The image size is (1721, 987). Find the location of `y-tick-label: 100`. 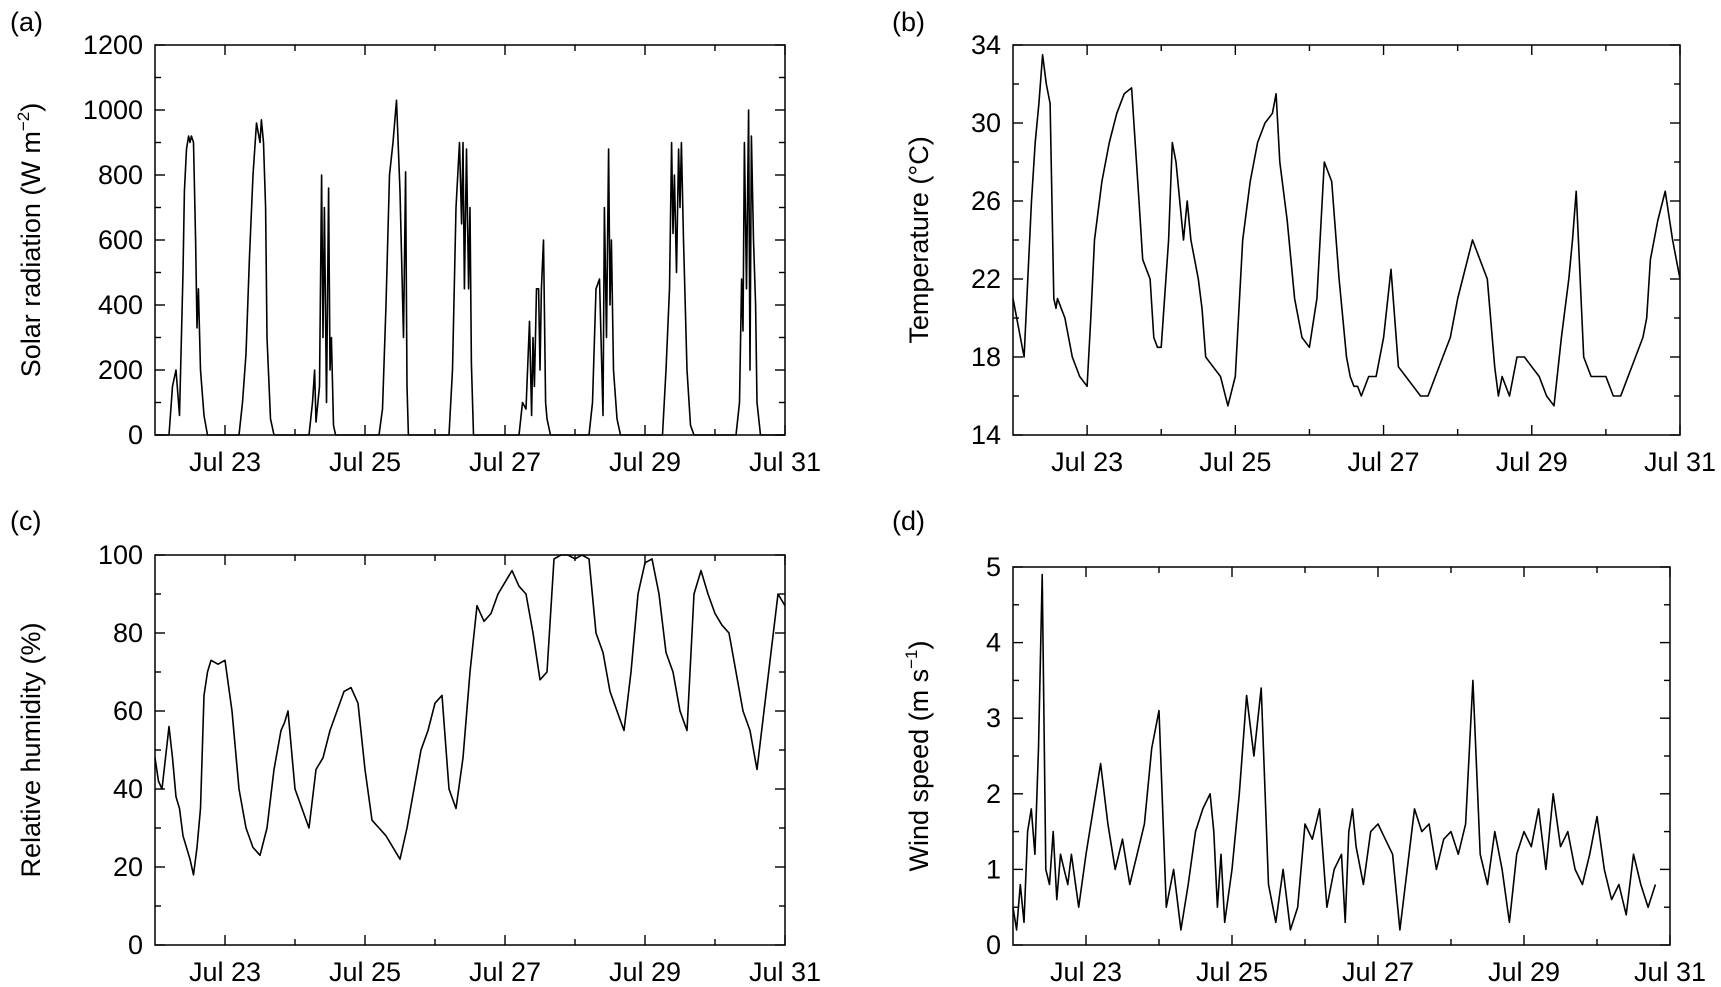

y-tick-label: 100 is located at coordinates (120, 555).